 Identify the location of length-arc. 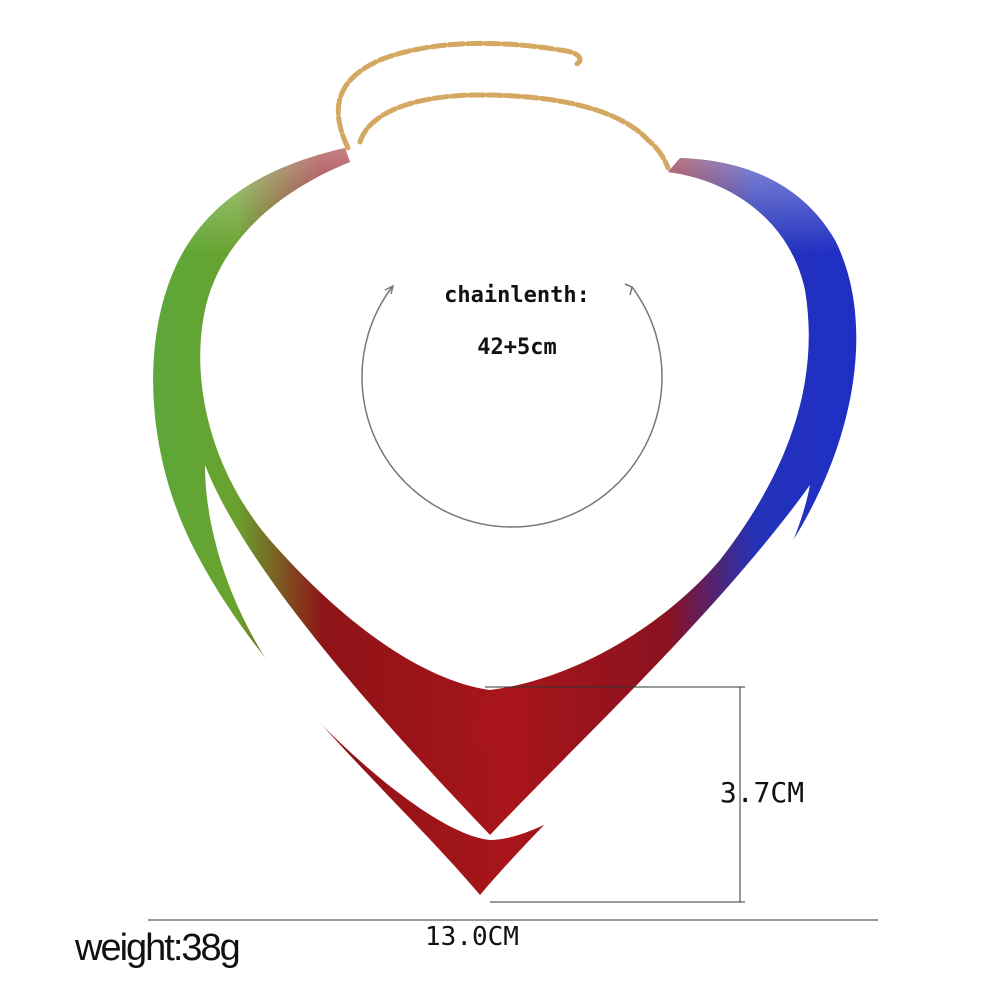
(512, 405).